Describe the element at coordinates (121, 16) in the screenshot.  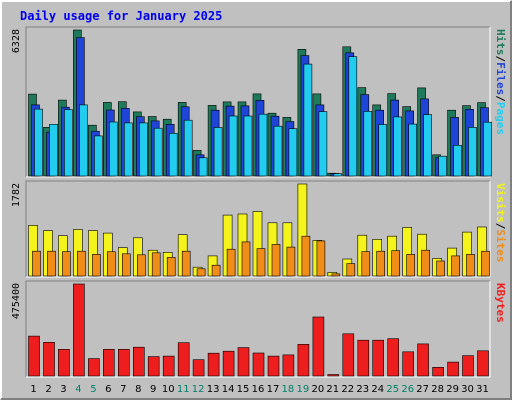
I see `chart-title: Daily usage for January 2025` at that location.